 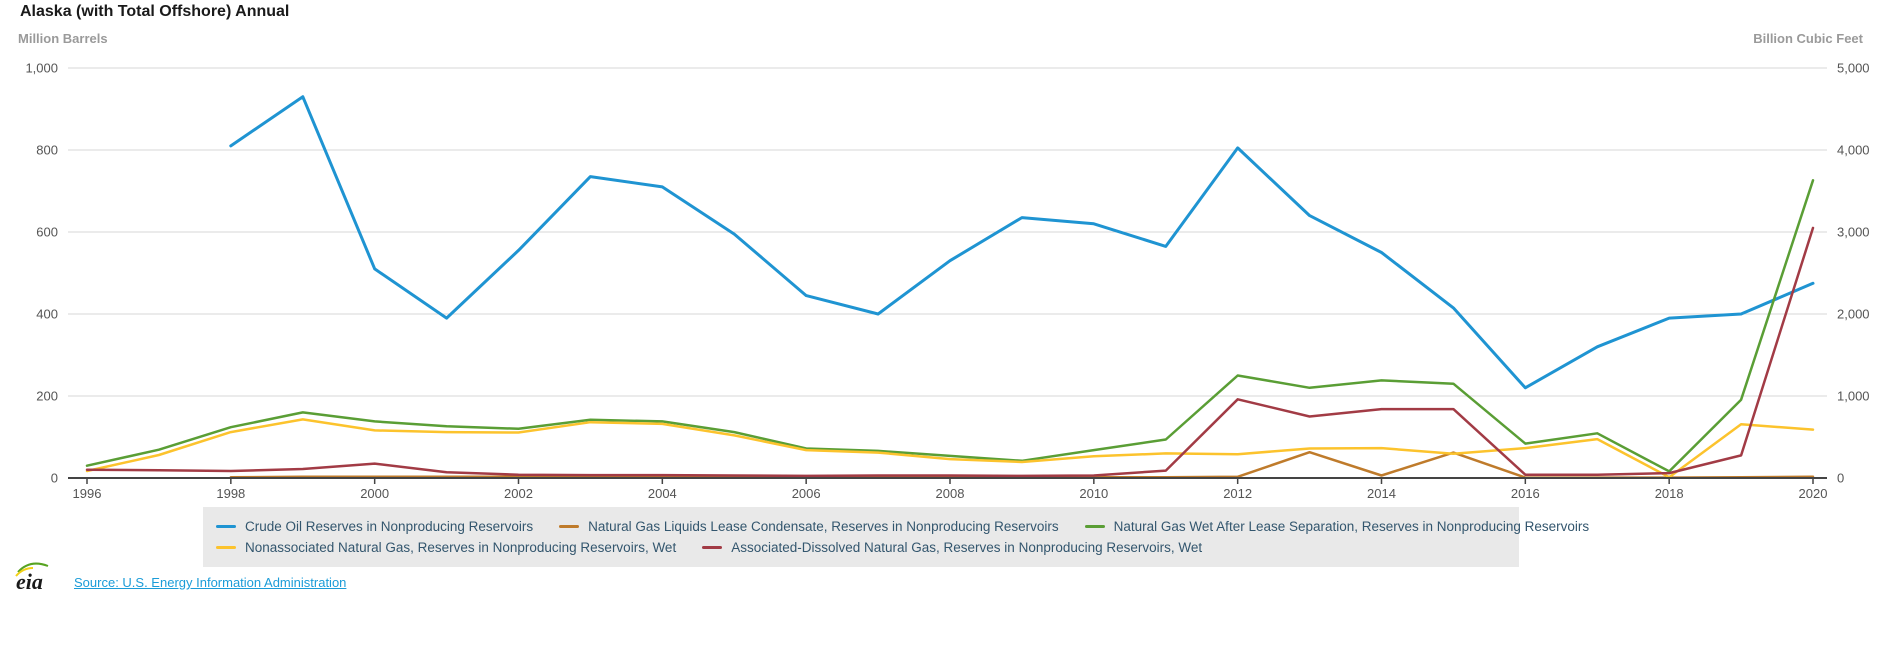 I want to click on left-axis-tick-labels: 1,000 800 600 400 200 0, so click(x=41, y=273).